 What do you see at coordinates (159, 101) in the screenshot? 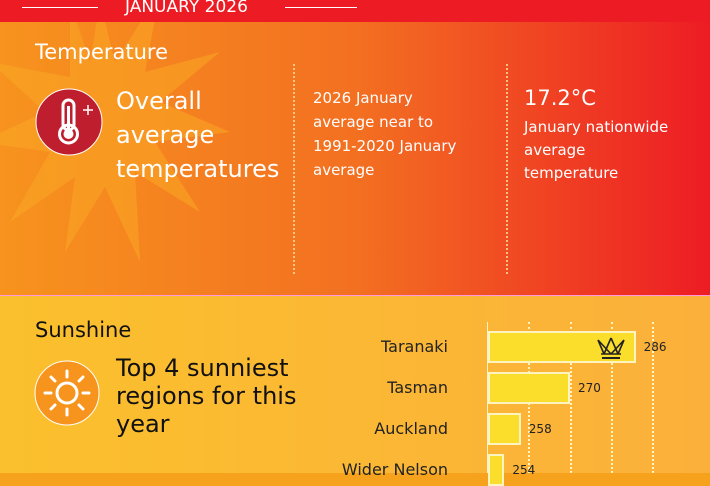
I see `headline-line: Overall` at bounding box center [159, 101].